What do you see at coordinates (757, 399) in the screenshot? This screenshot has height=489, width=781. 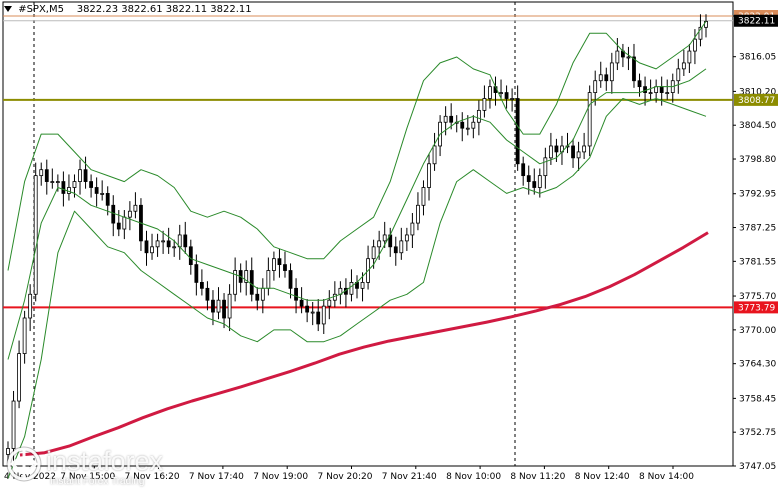 I see `y-tick-label: 3758.45` at bounding box center [757, 399].